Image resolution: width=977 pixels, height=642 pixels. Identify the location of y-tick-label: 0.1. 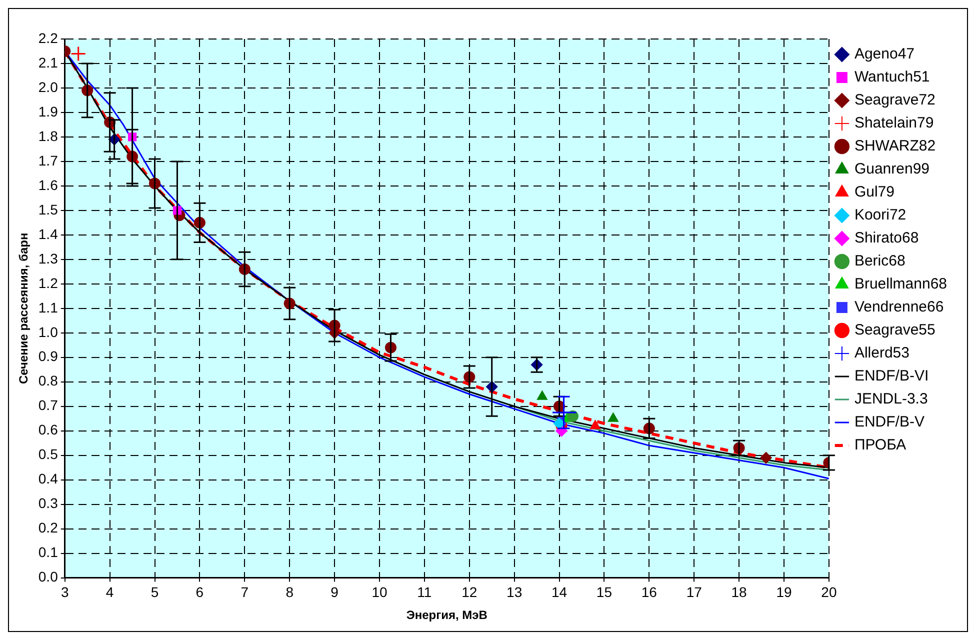
(48, 552).